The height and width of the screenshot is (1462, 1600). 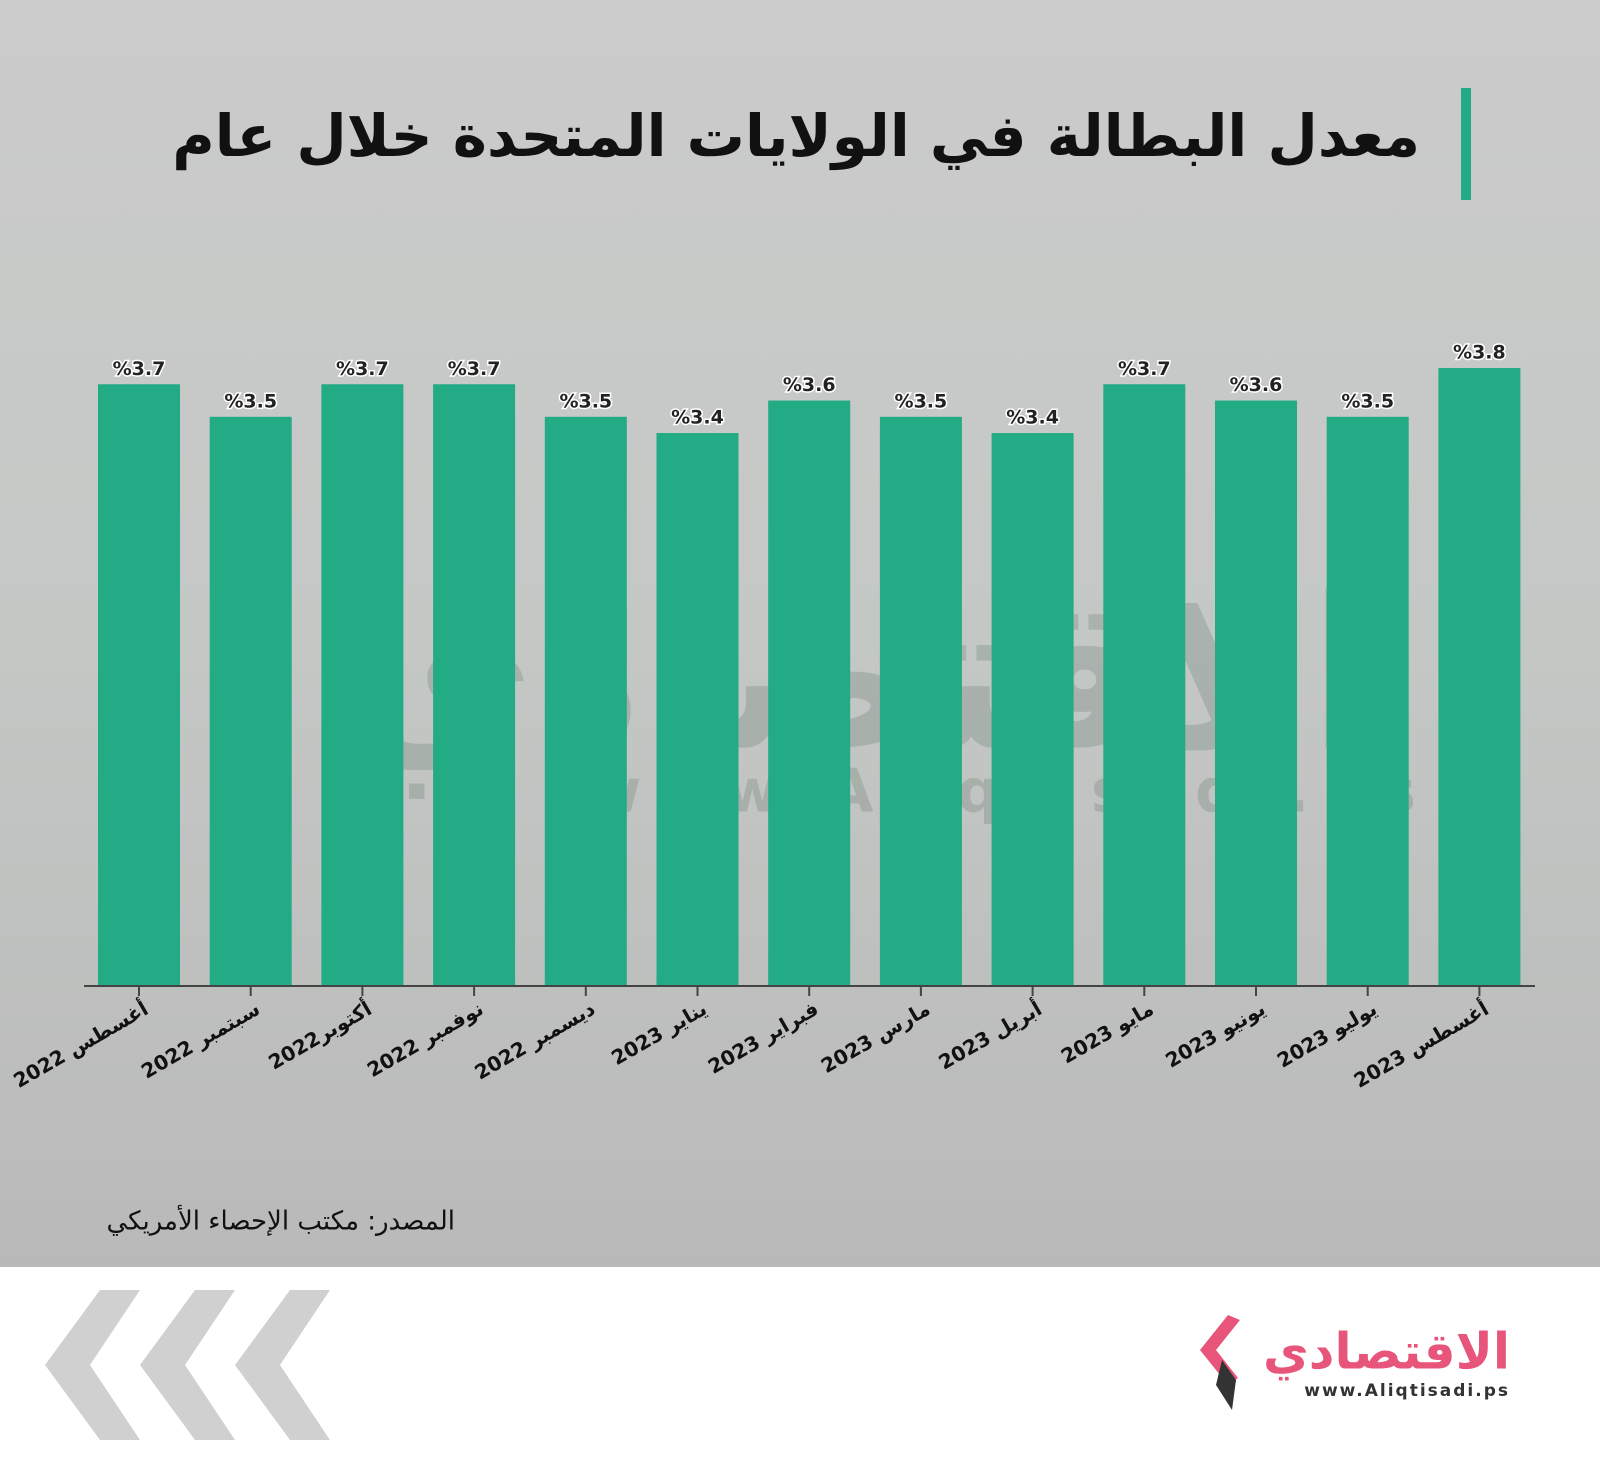 What do you see at coordinates (1479, 353) in the screenshot?
I see `value-label: %3.8` at bounding box center [1479, 353].